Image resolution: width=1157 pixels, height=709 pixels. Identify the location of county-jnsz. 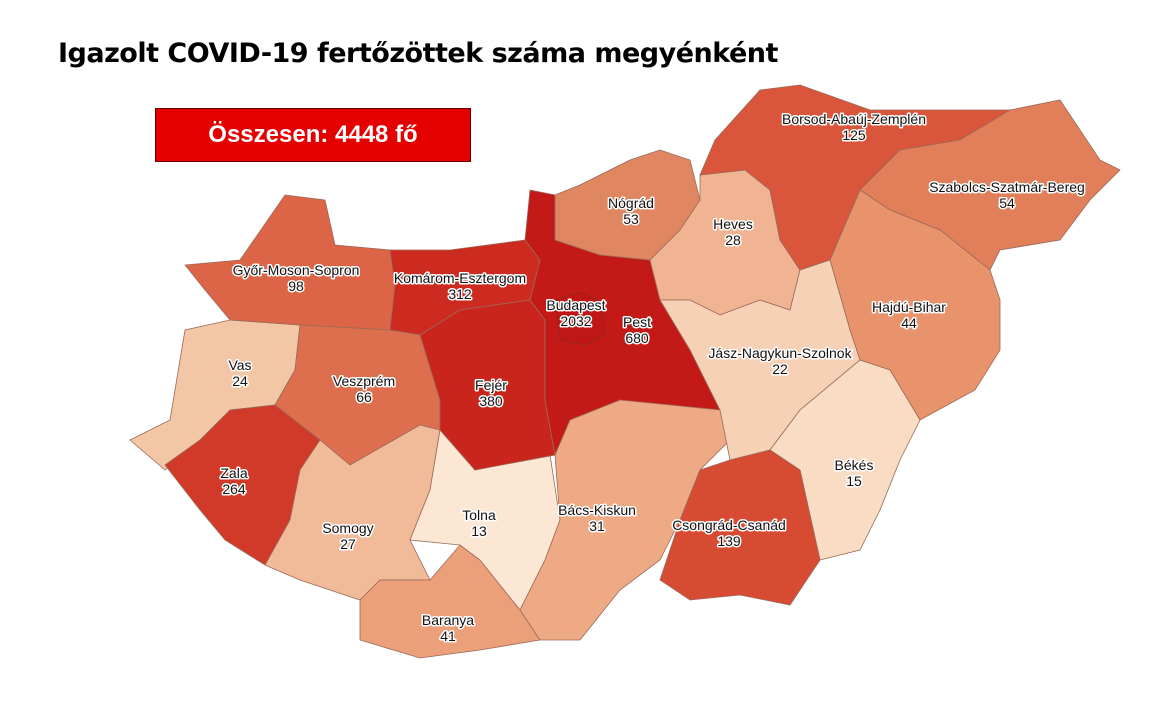
(760, 360).